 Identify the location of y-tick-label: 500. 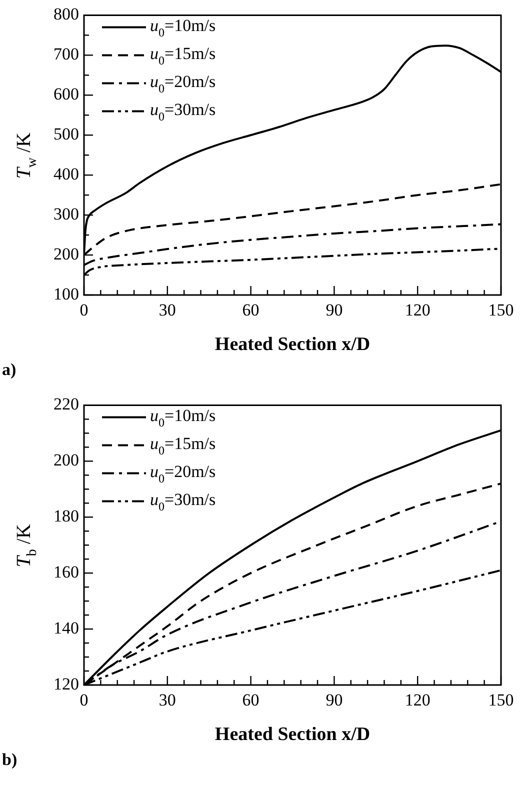
(66, 134).